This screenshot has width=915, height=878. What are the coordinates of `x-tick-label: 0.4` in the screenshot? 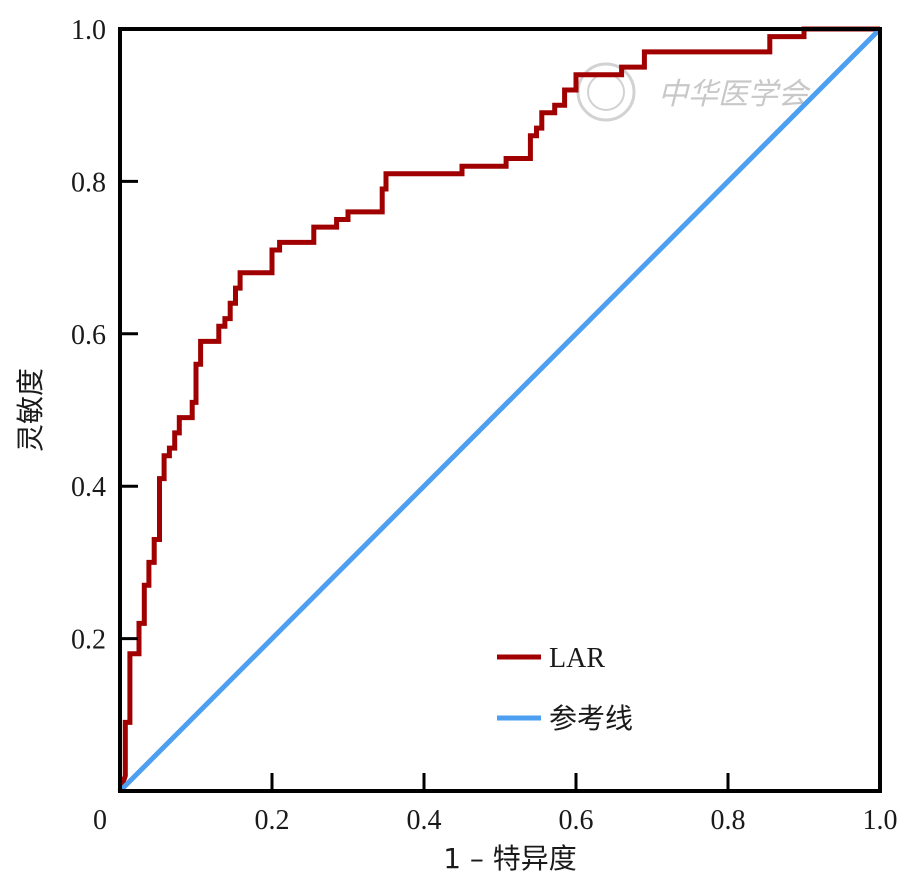 It's located at (424, 820).